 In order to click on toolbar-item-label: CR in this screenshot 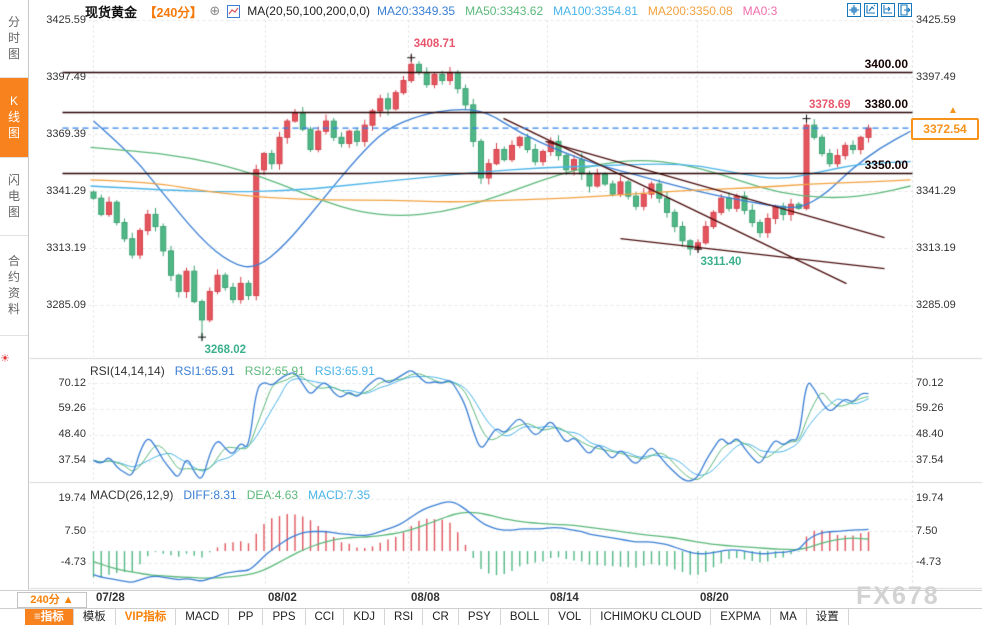, I will do `click(440, 617)`.